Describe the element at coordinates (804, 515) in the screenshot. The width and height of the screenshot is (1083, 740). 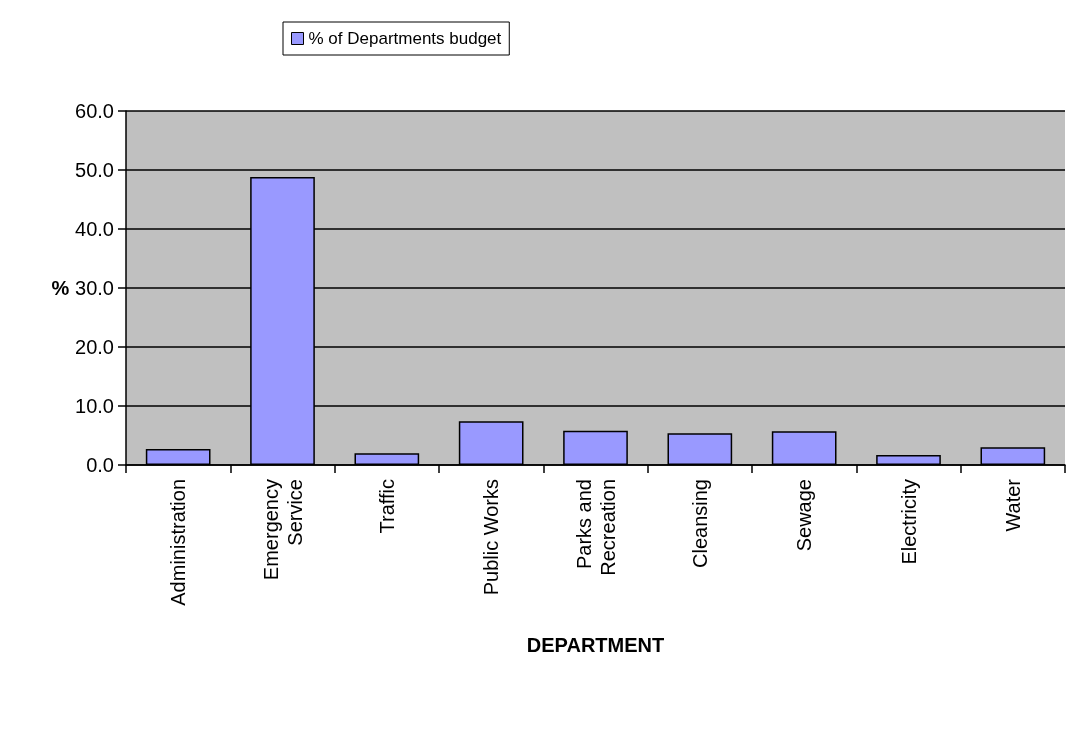
I see `x-tick-label: Sewage` at that location.